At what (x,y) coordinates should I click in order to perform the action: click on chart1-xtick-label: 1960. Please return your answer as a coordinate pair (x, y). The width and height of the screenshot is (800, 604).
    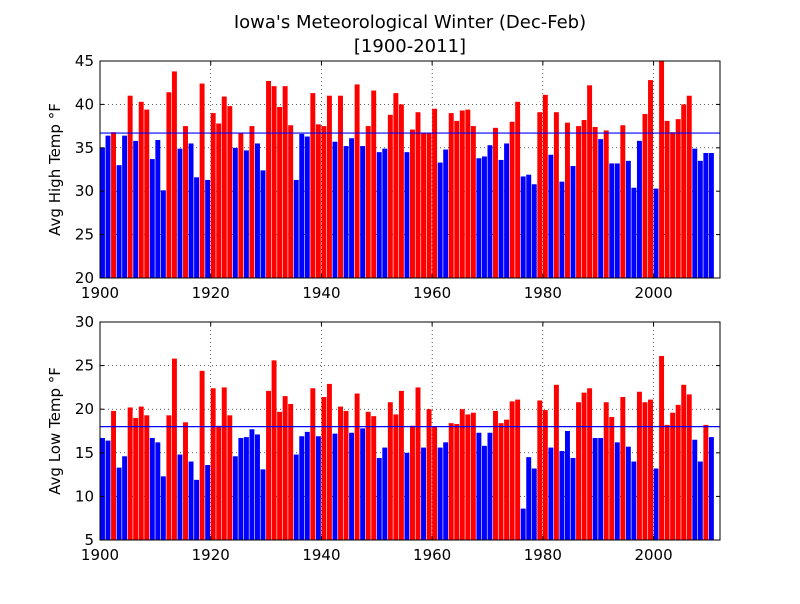
    Looking at the image, I should click on (432, 293).